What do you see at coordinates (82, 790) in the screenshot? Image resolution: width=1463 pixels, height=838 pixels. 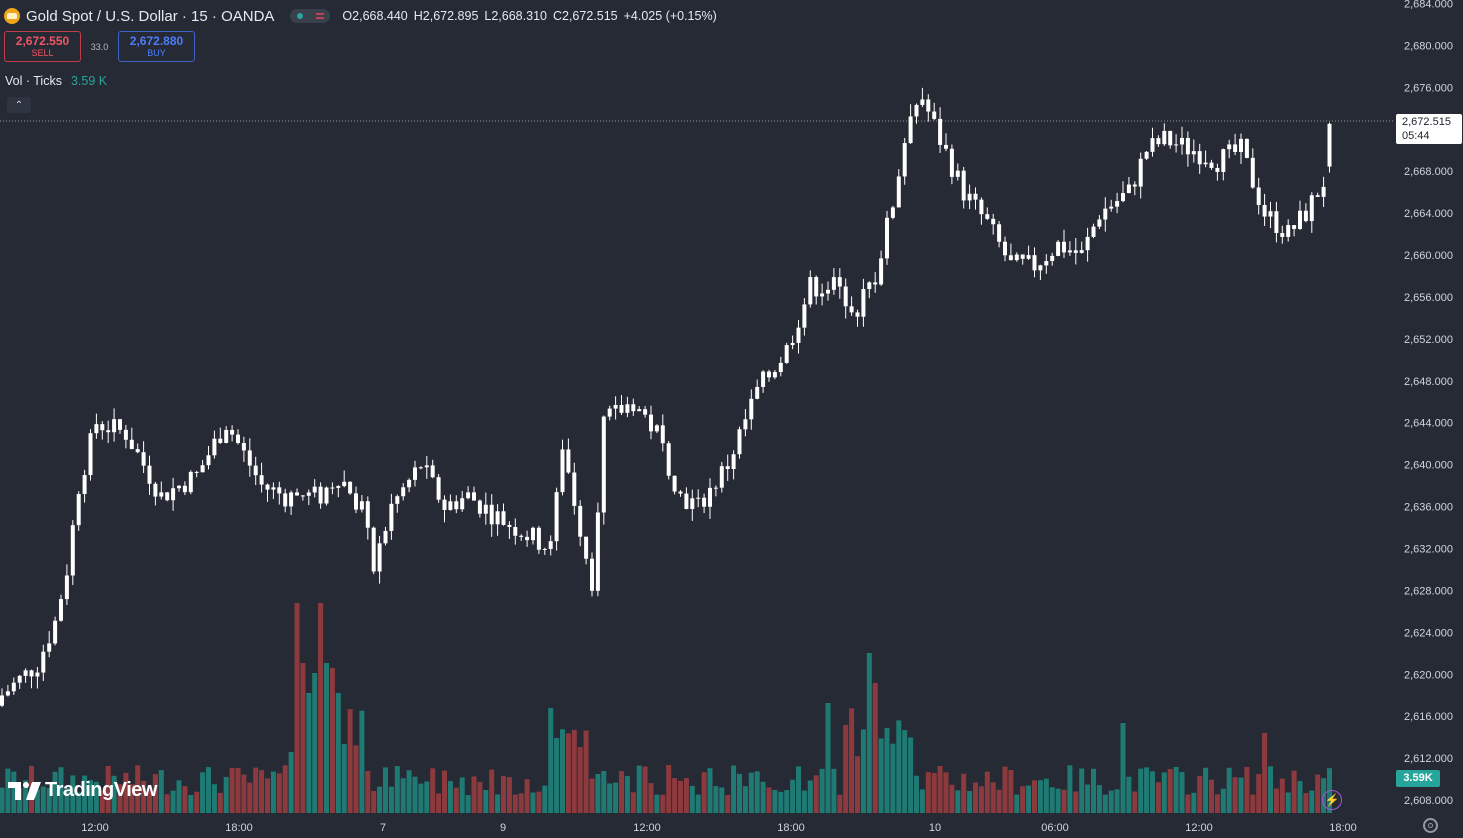 I see `tradingview-logo: TradingView` at bounding box center [82, 790].